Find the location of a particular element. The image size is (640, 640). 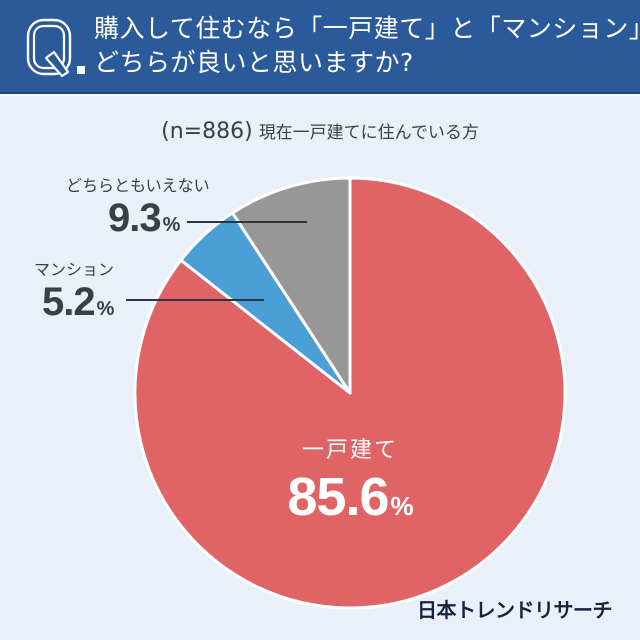

label-neither-value: 9.3% is located at coordinates (144, 218).